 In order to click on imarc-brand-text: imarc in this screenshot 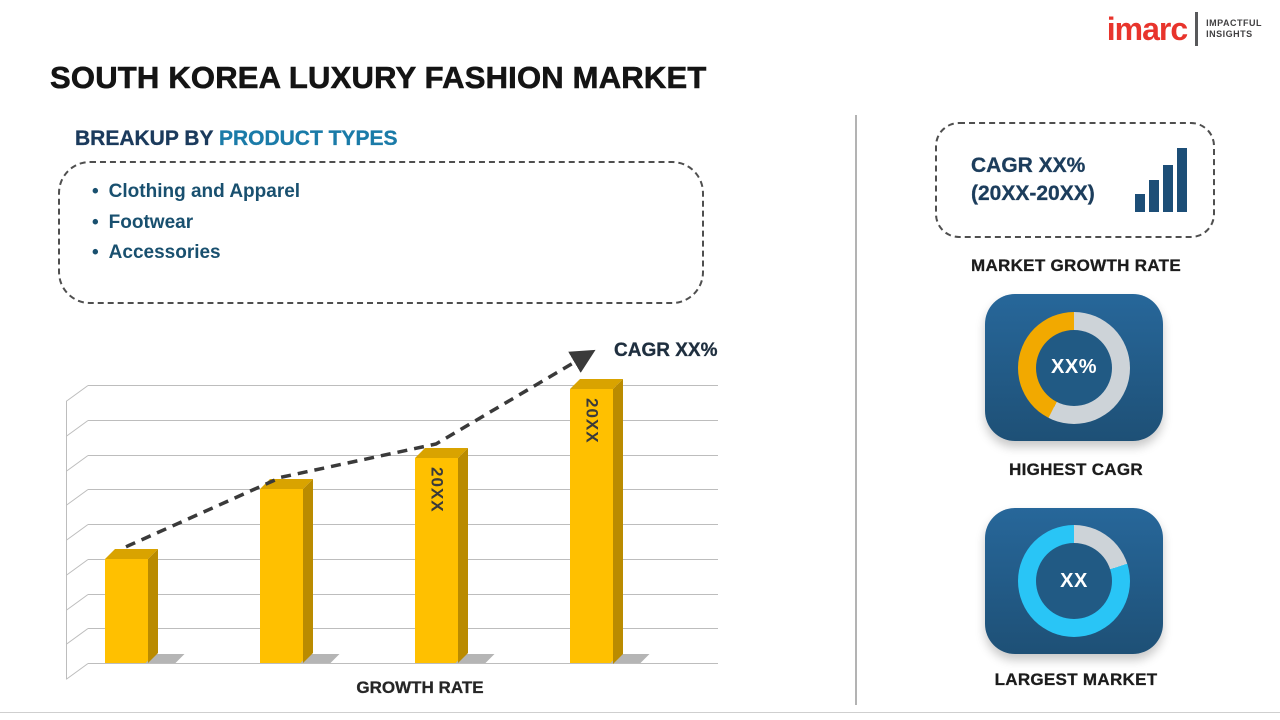, I will do `click(1147, 29)`.